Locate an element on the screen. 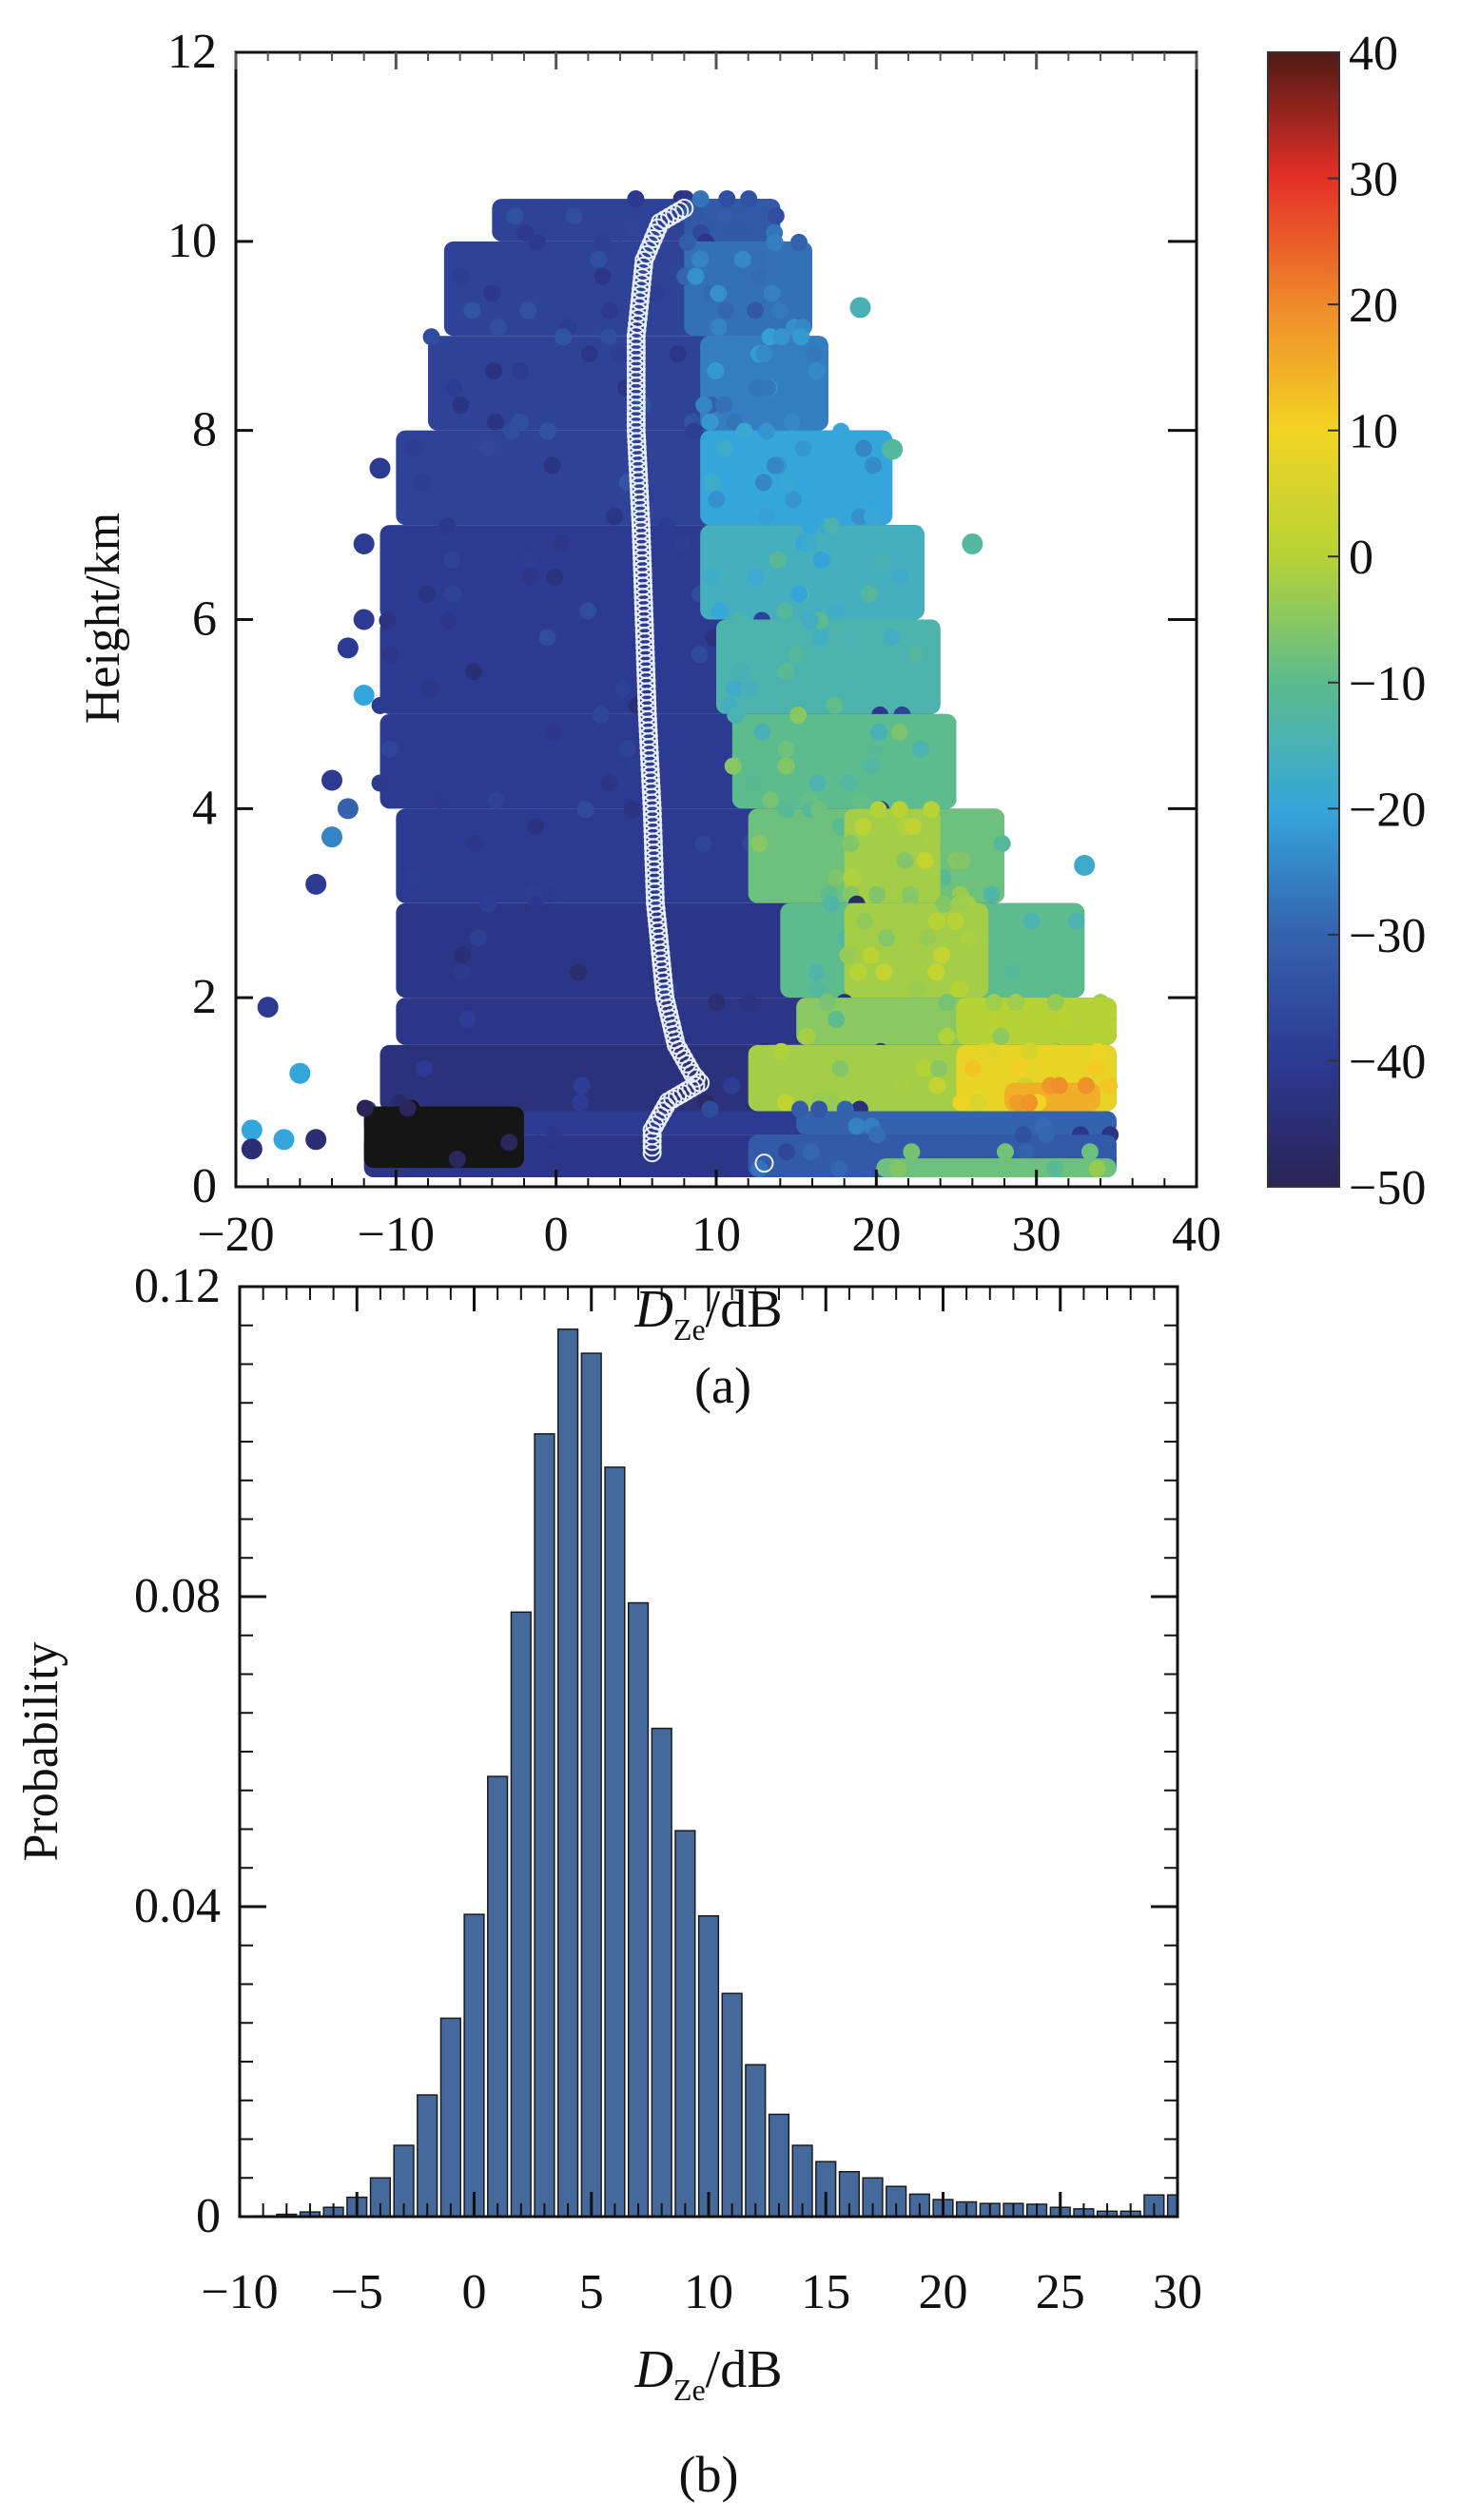 This screenshot has width=1460, height=2520. x-tick-label-b: 20 is located at coordinates (944, 2292).